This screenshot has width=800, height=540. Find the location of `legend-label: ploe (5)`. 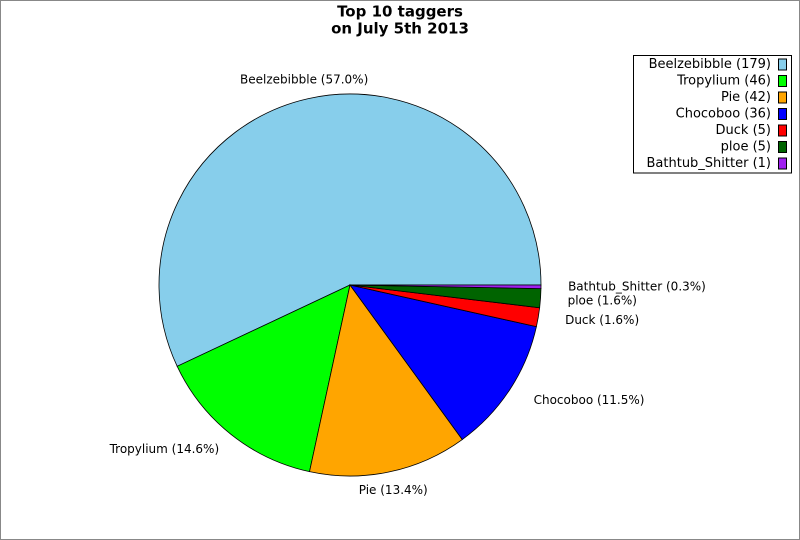

legend-label: ploe (5) is located at coordinates (746, 147).